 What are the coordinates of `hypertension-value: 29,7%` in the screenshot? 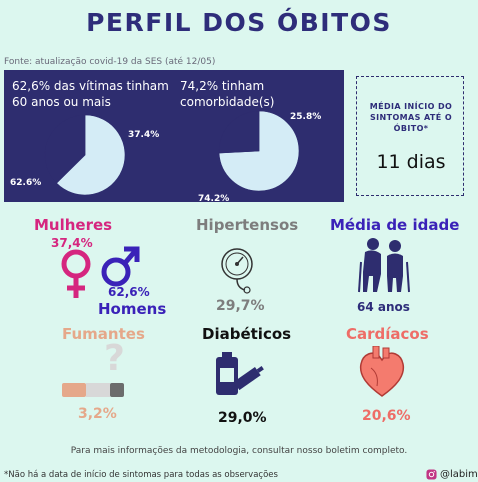 It's located at (240, 306).